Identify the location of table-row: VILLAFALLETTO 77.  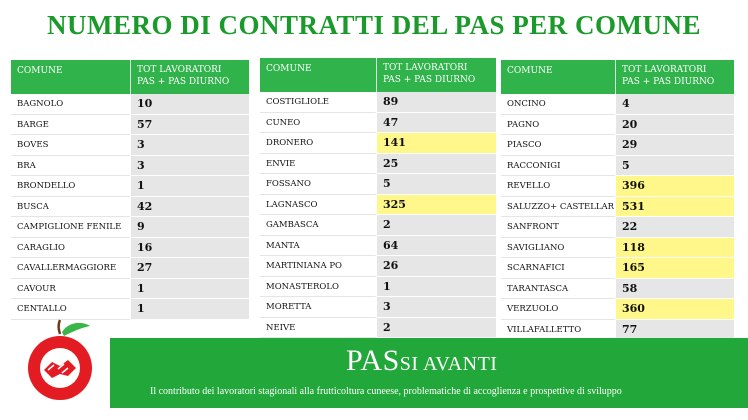
(617, 329).